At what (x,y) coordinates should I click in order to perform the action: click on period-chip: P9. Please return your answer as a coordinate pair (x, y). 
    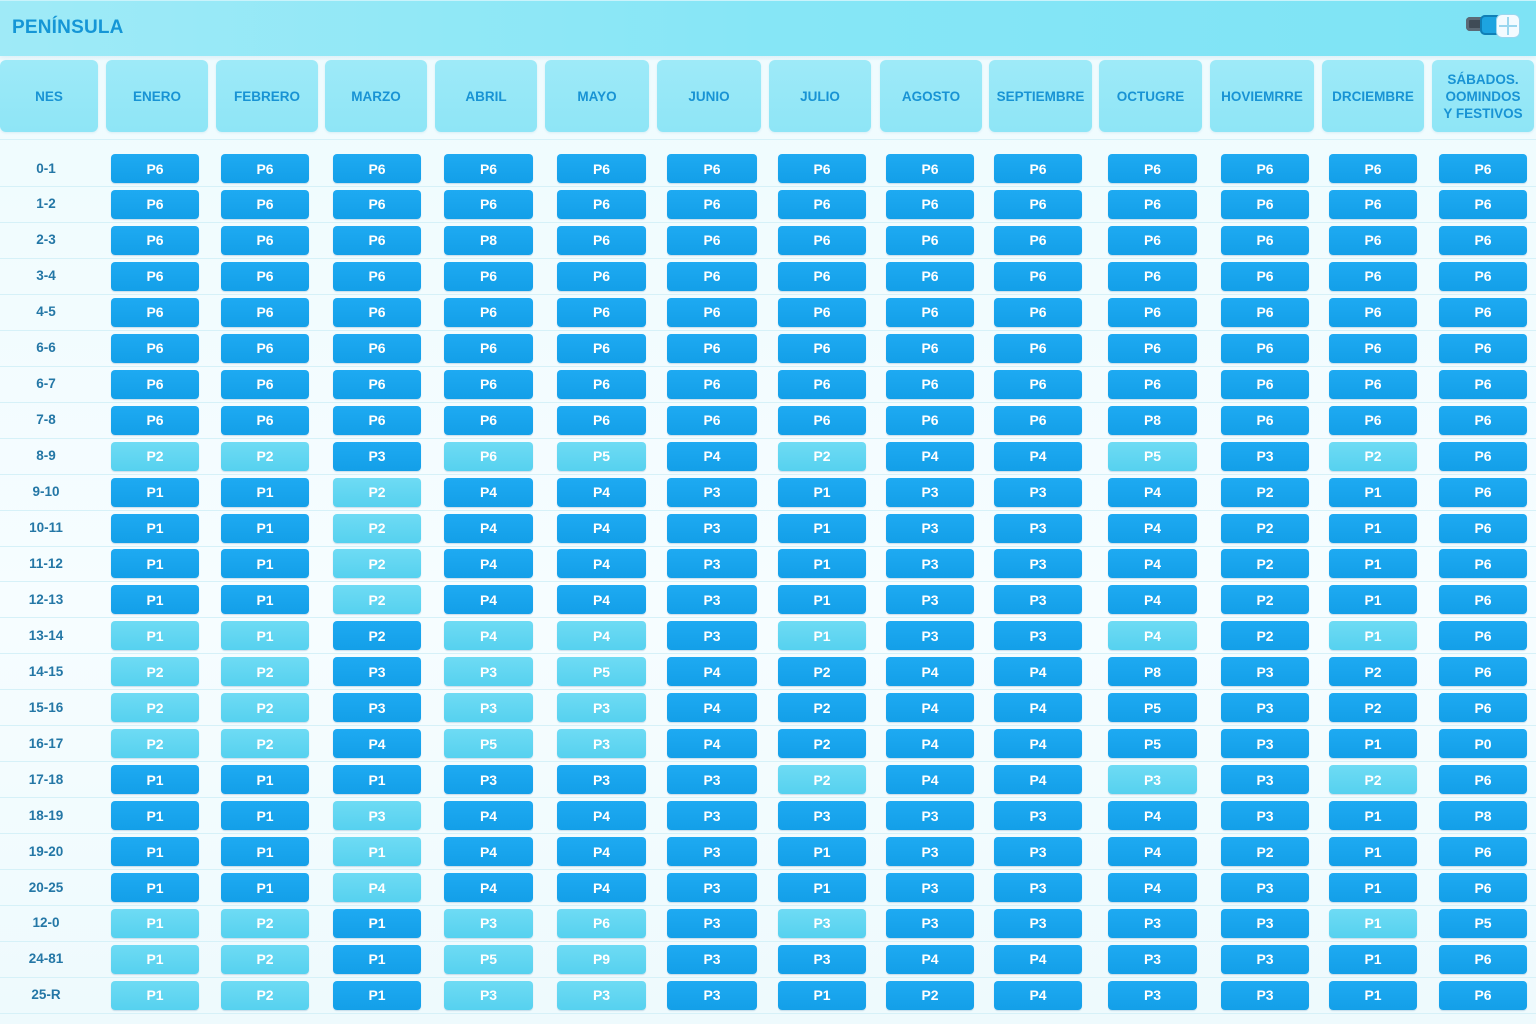
    Looking at the image, I should click on (601, 959).